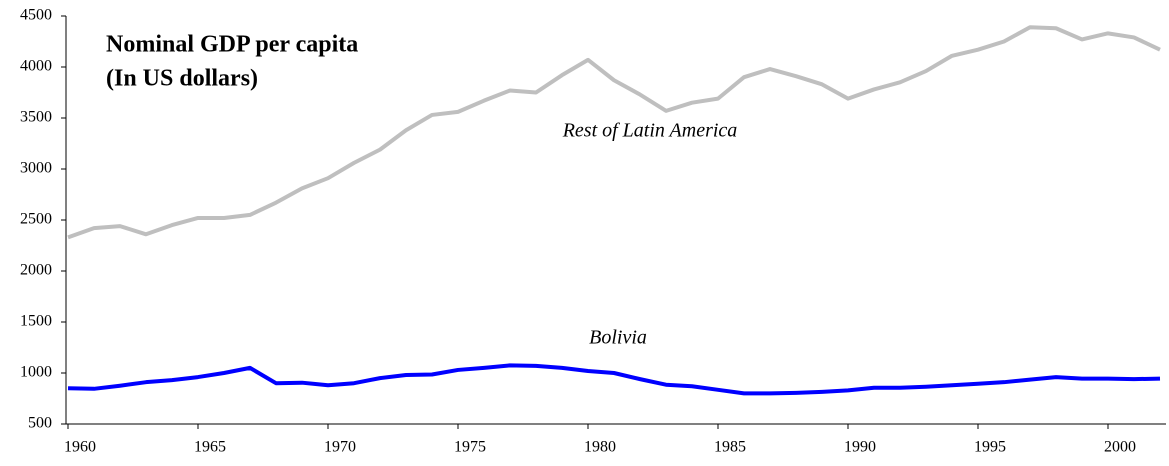 The width and height of the screenshot is (1169, 466). What do you see at coordinates (40, 423) in the screenshot?
I see `y-tick-label: 500` at bounding box center [40, 423].